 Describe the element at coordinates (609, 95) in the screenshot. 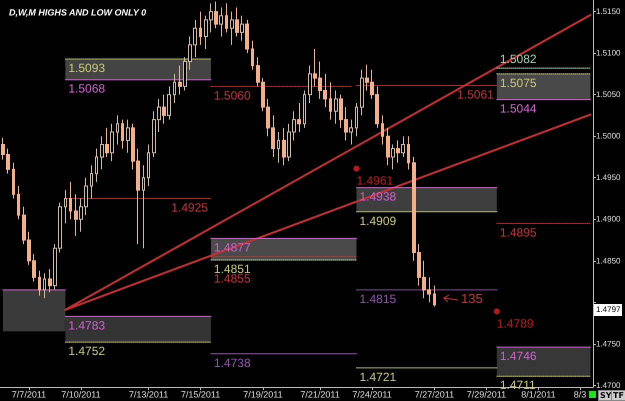

I see `y-tick-label: 1.5050` at that location.